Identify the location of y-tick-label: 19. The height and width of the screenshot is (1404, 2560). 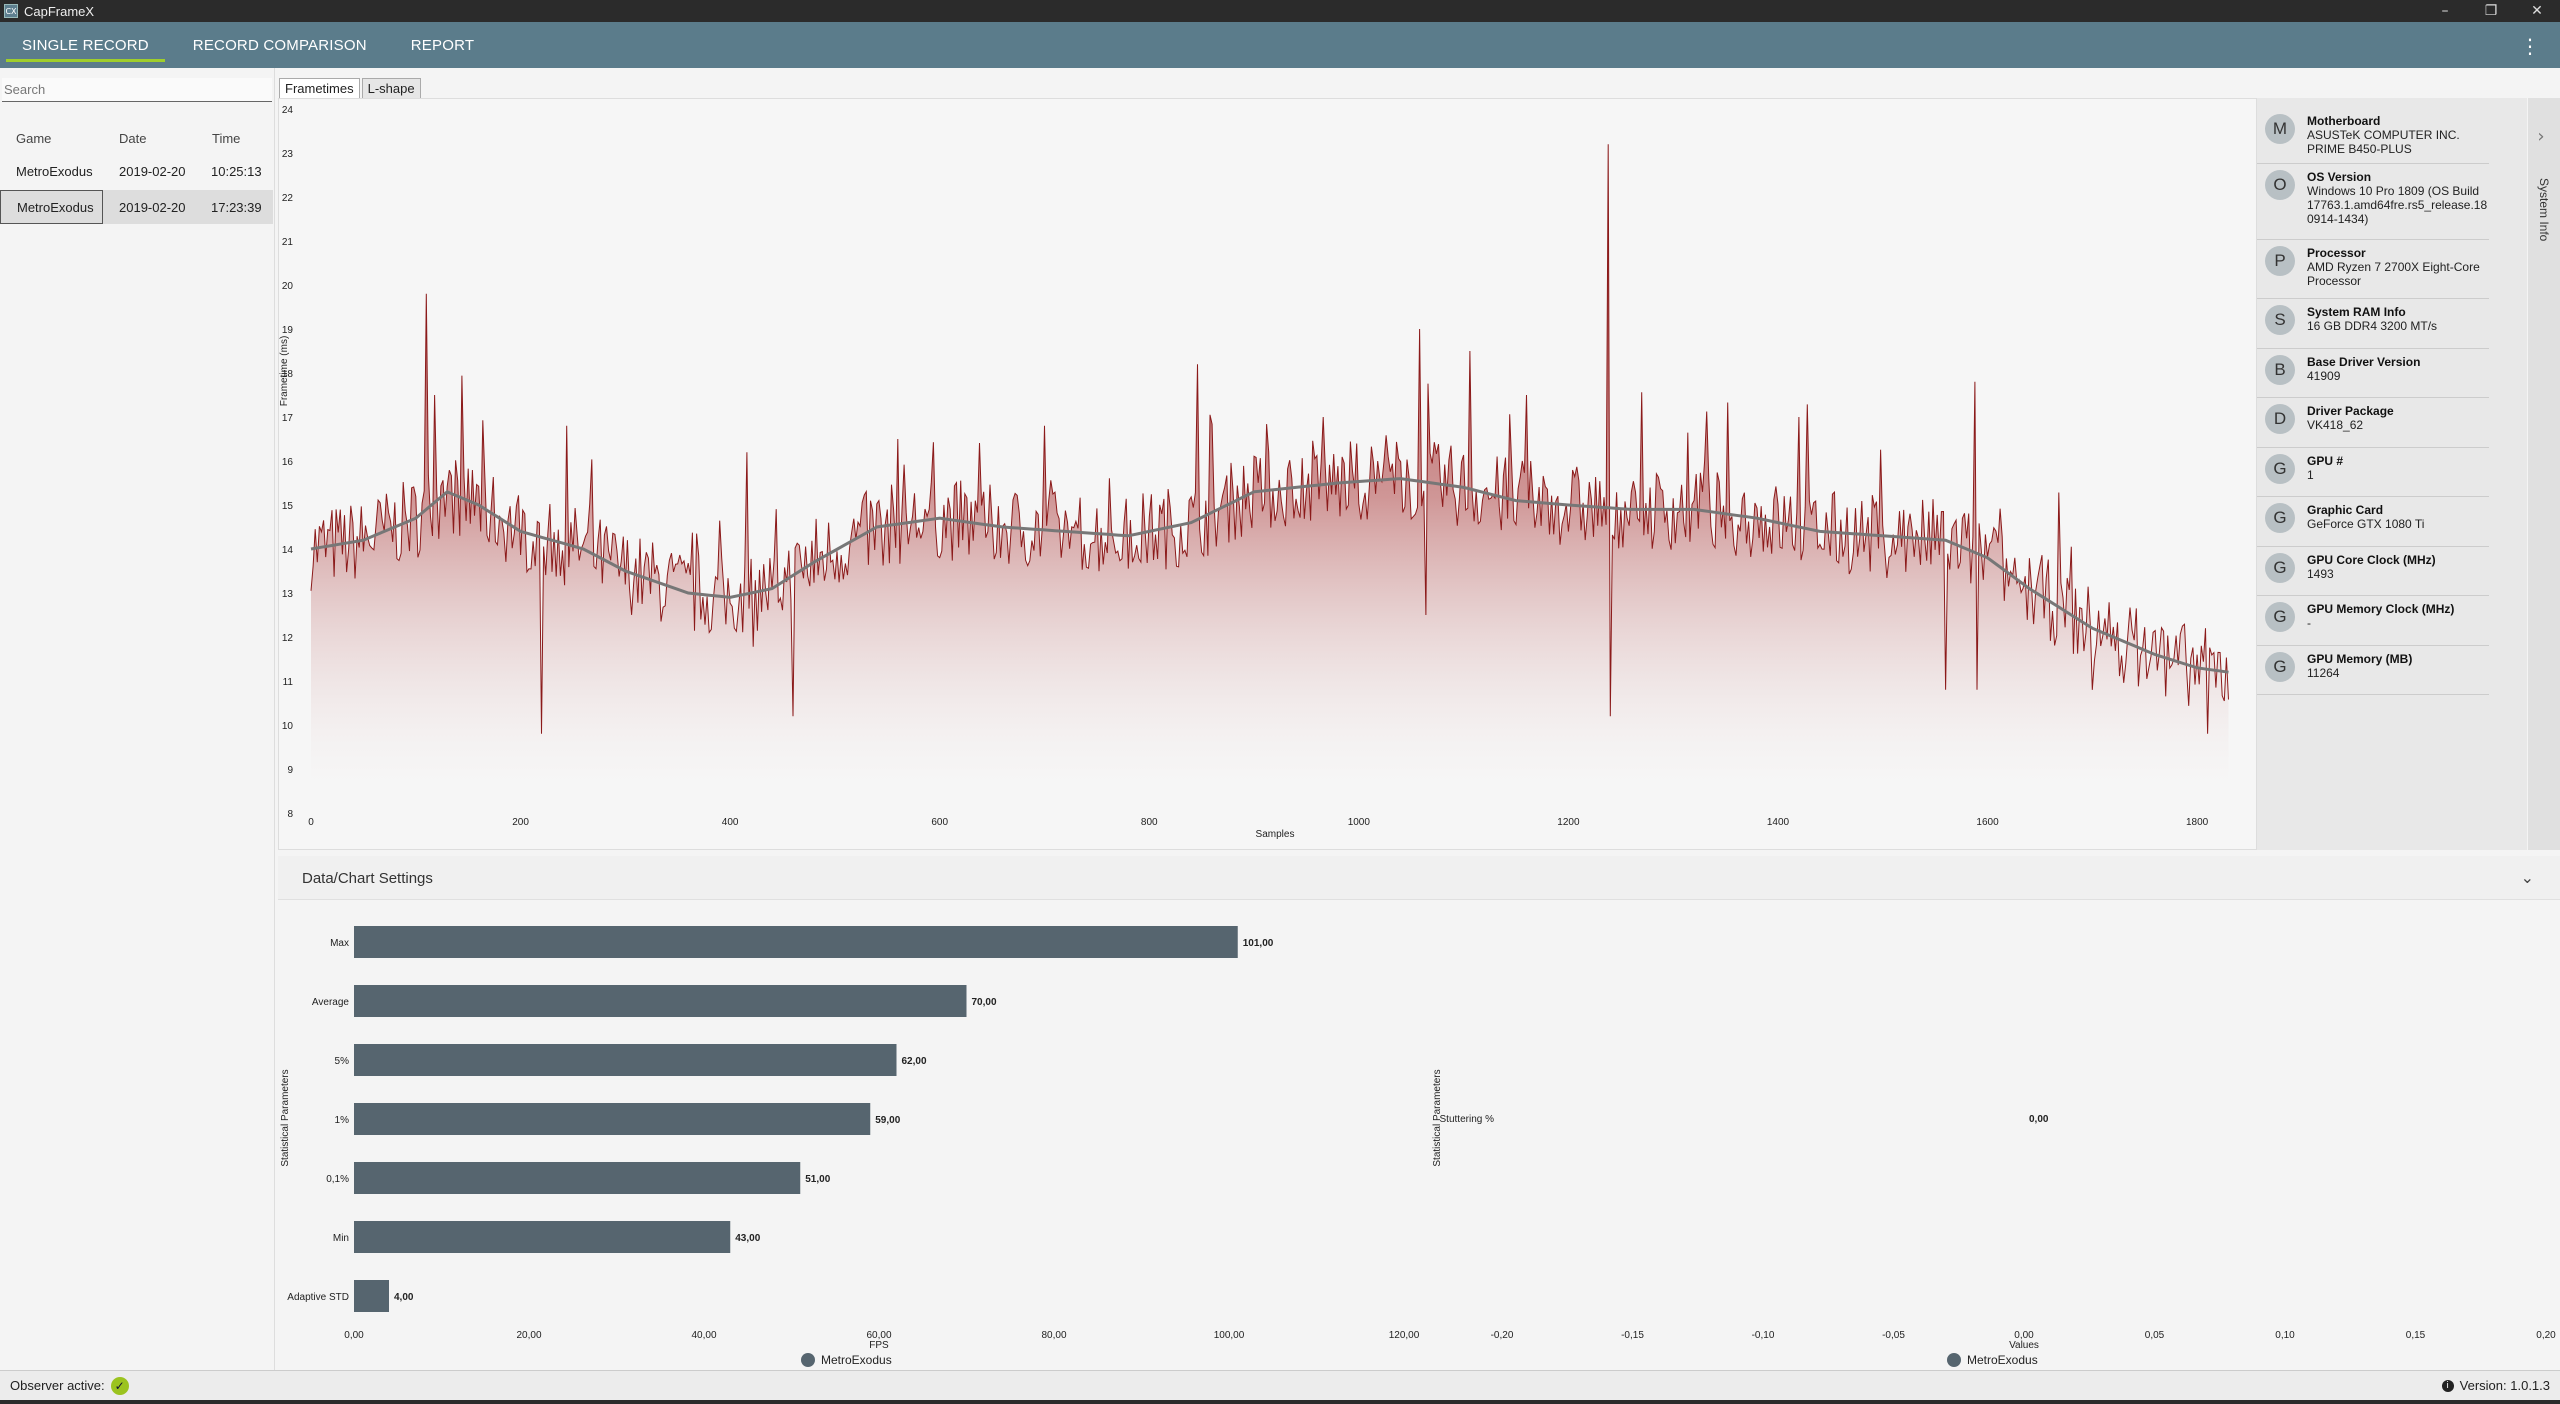
(288, 330).